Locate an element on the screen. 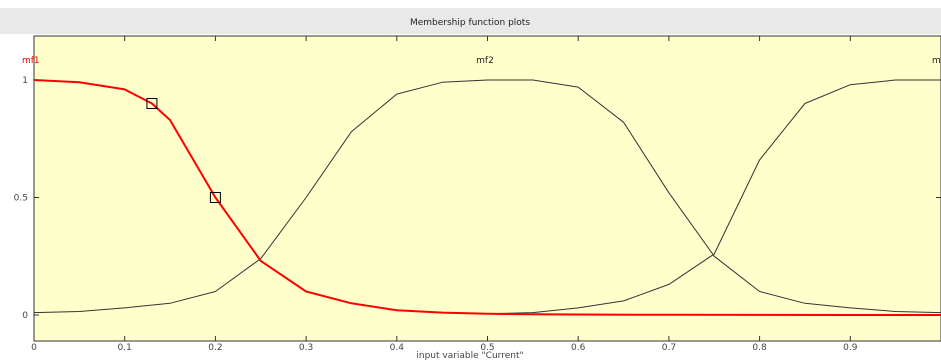  x-tick-label-8: 0.8 is located at coordinates (759, 348).